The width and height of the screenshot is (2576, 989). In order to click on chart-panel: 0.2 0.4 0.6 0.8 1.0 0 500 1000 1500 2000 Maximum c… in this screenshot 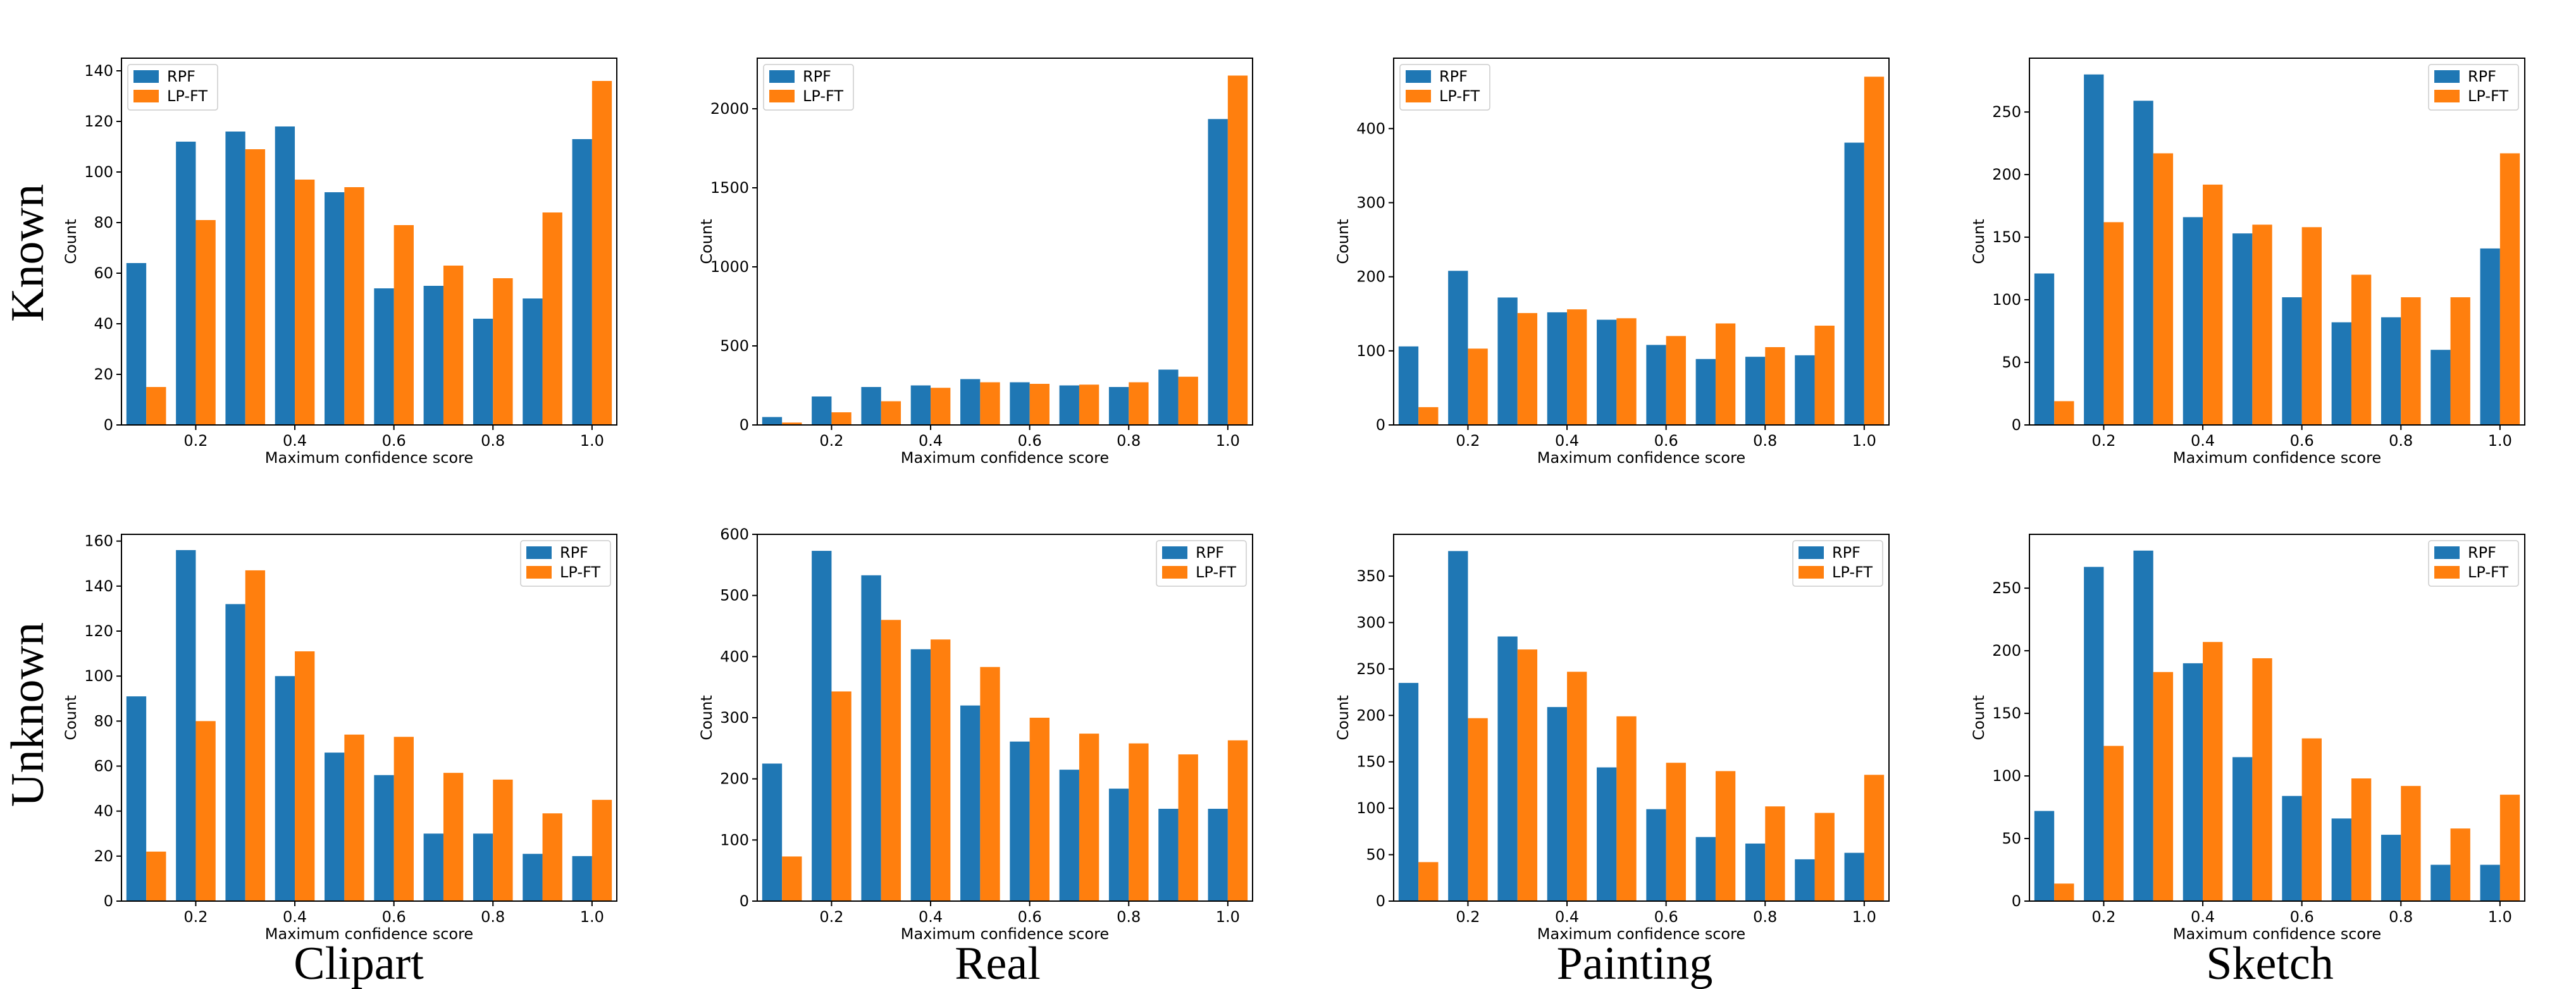, I will do `click(976, 262)`.